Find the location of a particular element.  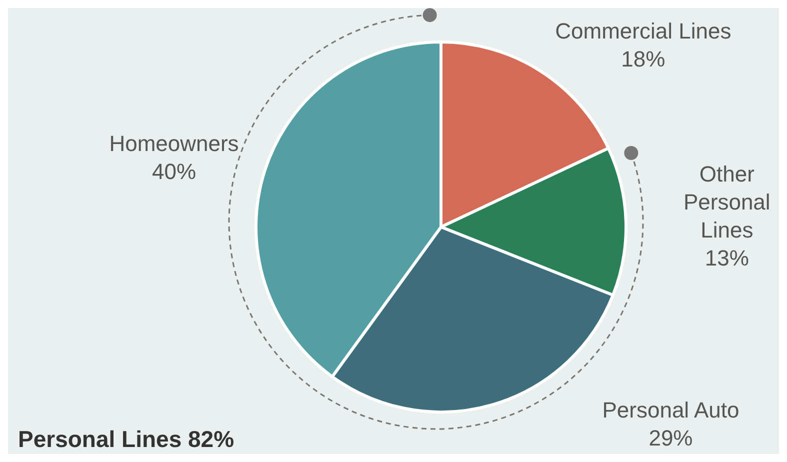

data-label: 18% is located at coordinates (643, 59).